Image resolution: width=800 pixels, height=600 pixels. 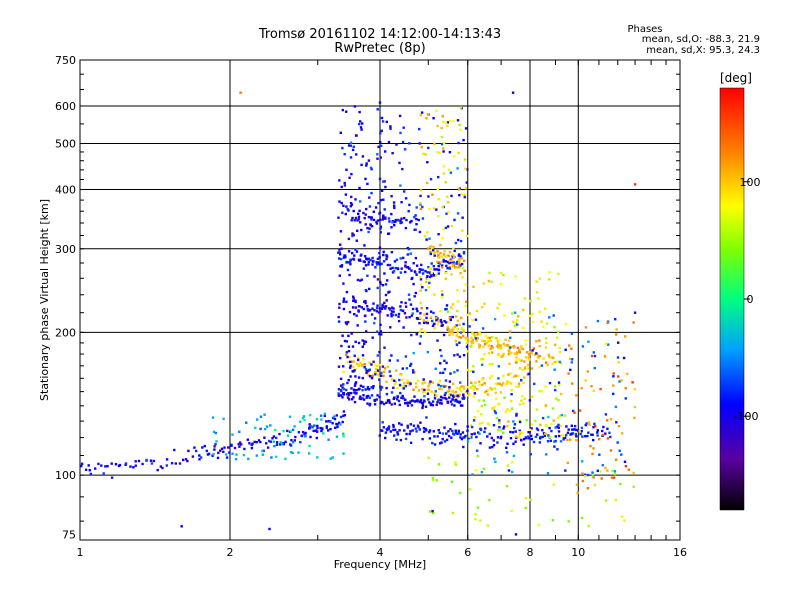 I want to click on x-tick-label: 10, so click(x=578, y=552).